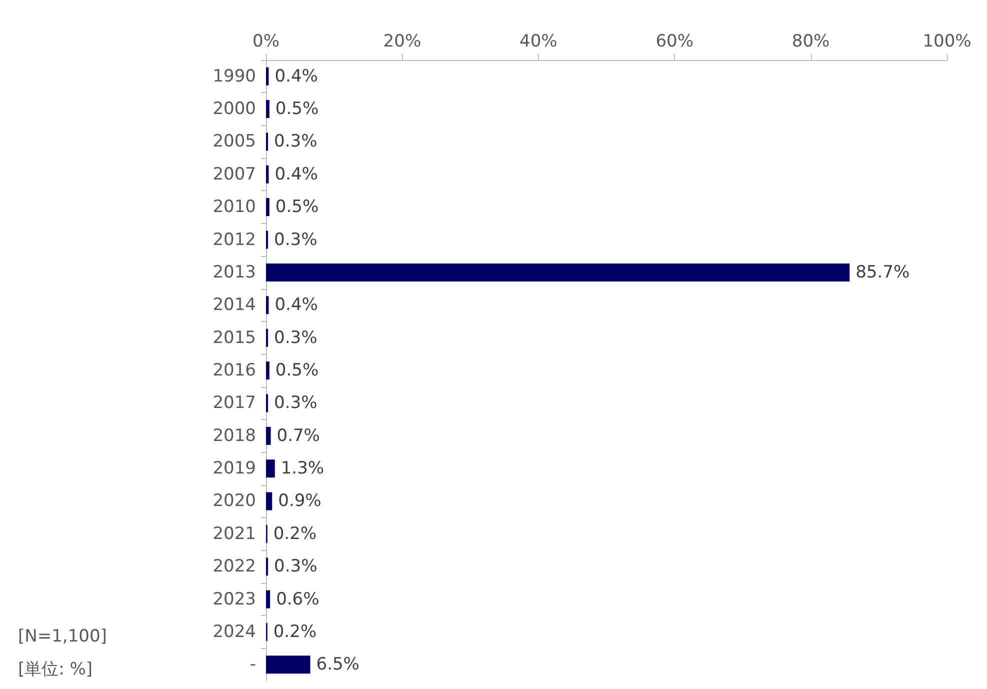  Describe the element at coordinates (234, 338) in the screenshot. I see `y-tick-label: 2015` at that location.